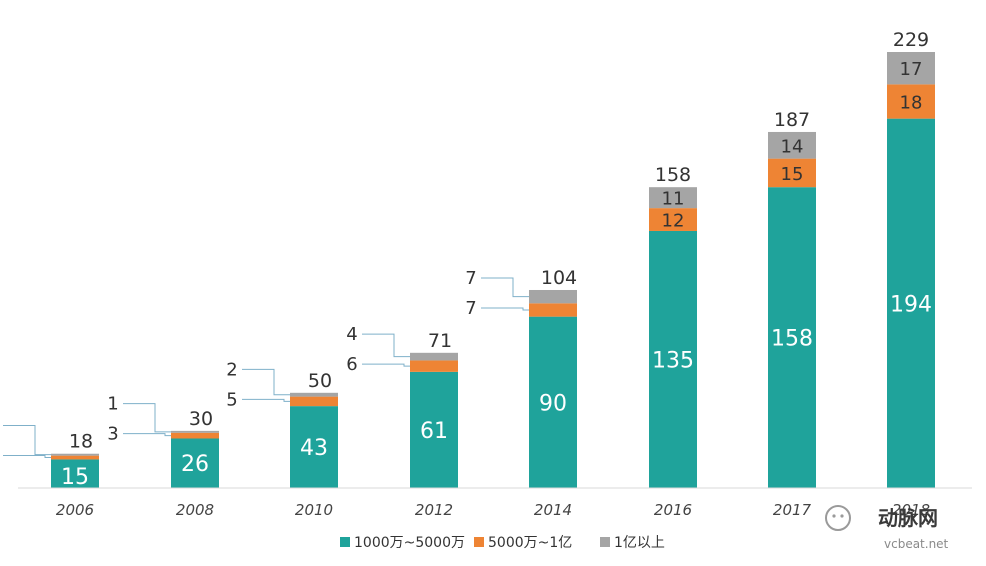 This screenshot has width=986, height=566. I want to click on data-label-core-2012: 61, so click(434, 431).